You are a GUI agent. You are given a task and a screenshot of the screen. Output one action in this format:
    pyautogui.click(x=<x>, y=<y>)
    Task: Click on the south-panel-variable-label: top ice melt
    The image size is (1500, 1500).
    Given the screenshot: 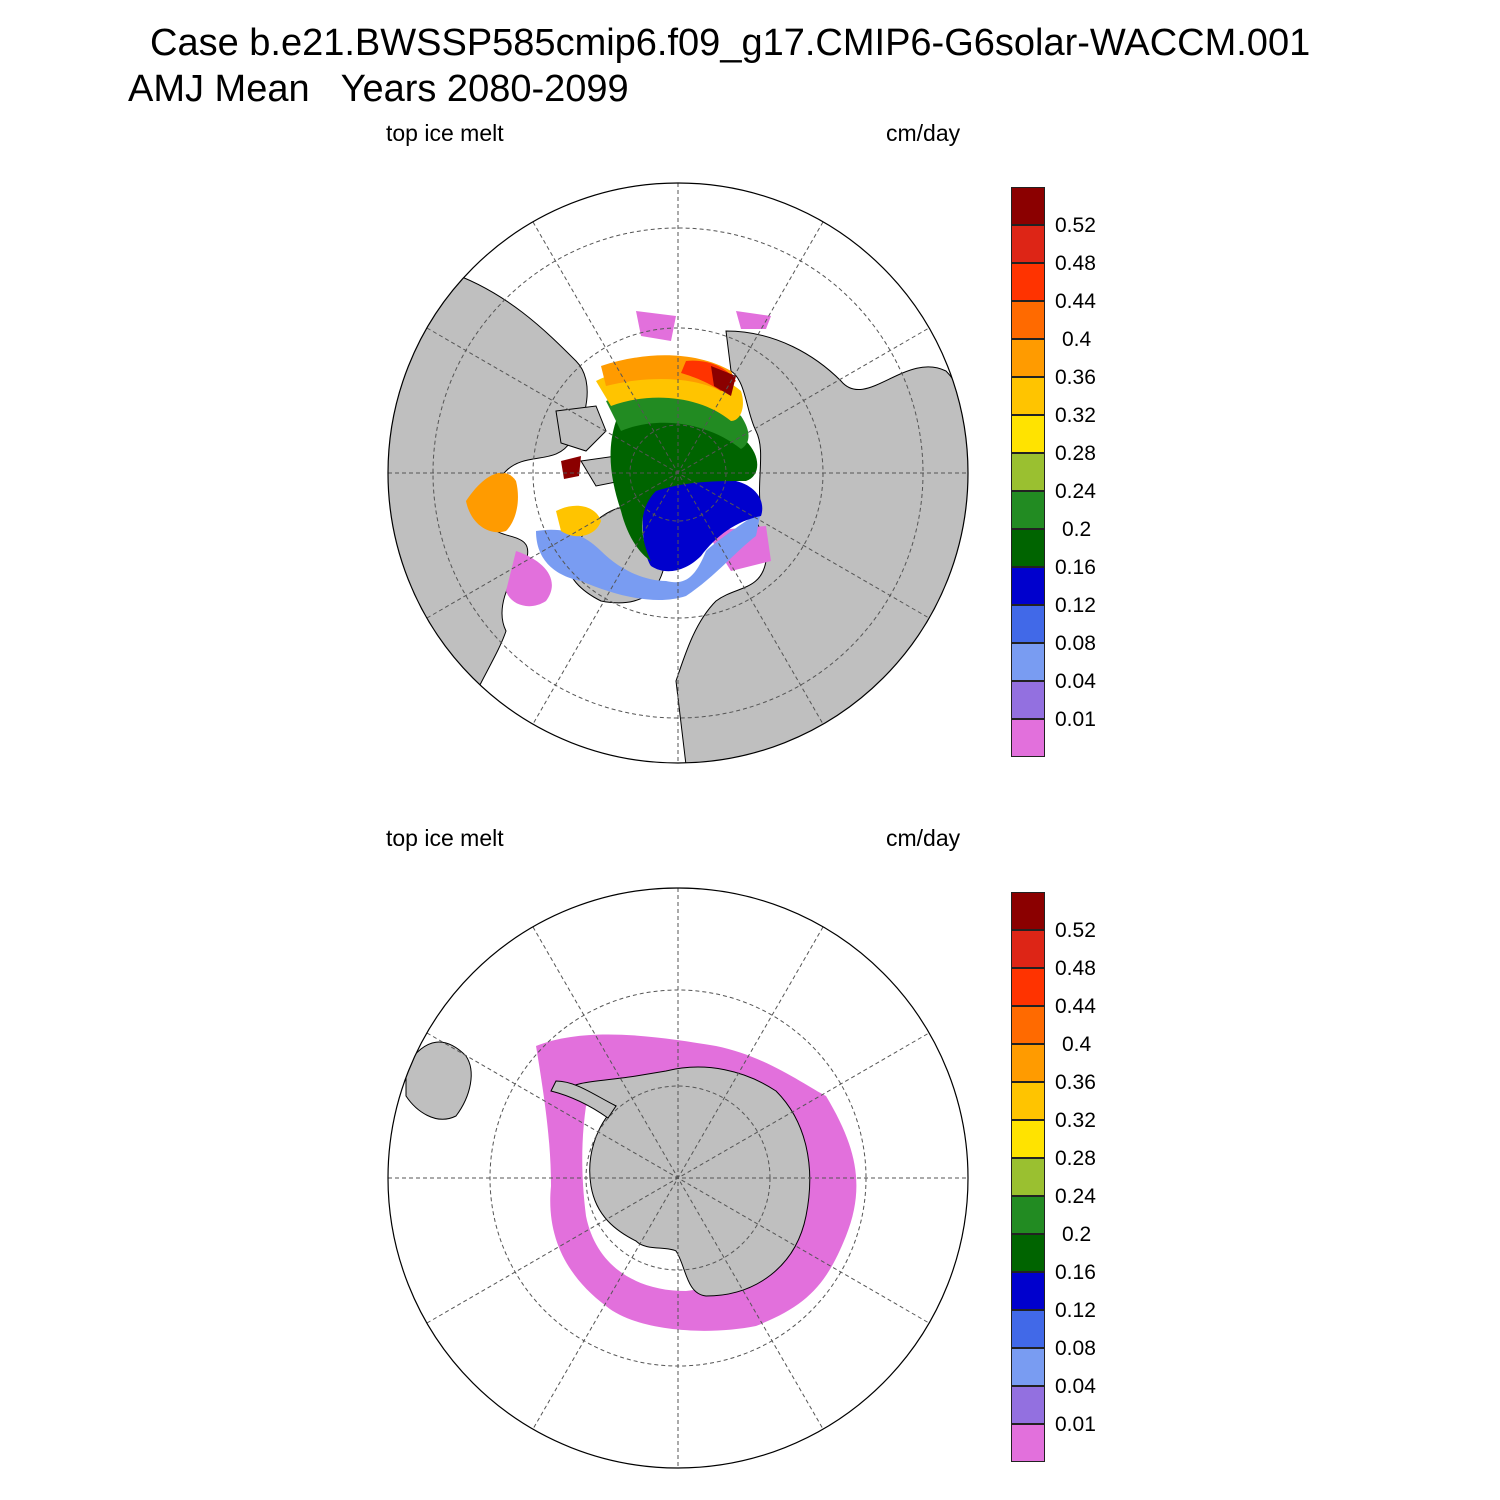 What is the action you would take?
    pyautogui.click(x=445, y=838)
    